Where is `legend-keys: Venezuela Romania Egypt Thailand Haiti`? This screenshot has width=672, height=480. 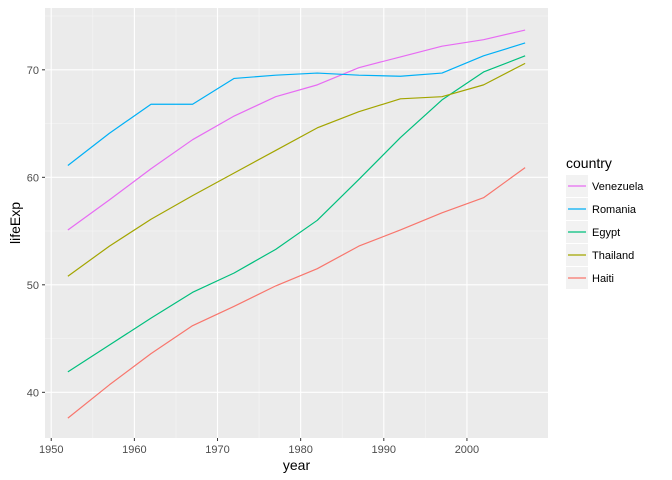 legend-keys: Venezuela Romania Egypt Thailand Haiti is located at coordinates (605, 232).